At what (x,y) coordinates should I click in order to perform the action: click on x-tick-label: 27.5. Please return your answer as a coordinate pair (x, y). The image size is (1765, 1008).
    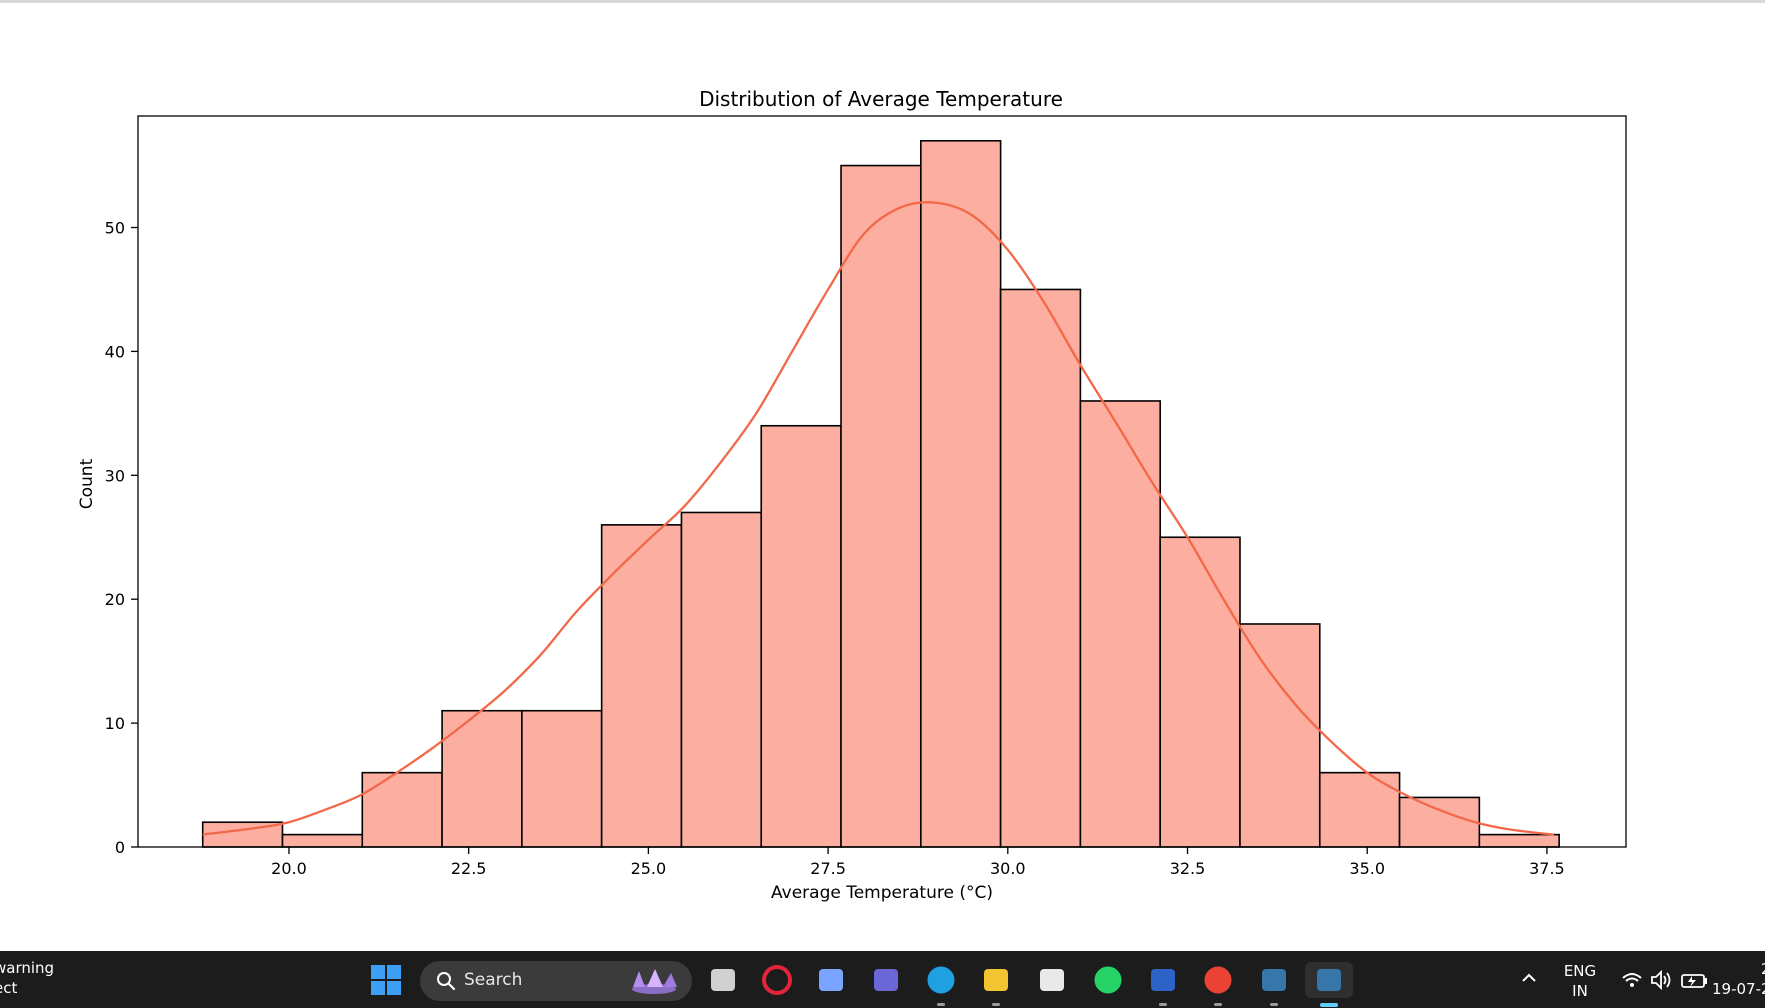
    Looking at the image, I should click on (828, 868).